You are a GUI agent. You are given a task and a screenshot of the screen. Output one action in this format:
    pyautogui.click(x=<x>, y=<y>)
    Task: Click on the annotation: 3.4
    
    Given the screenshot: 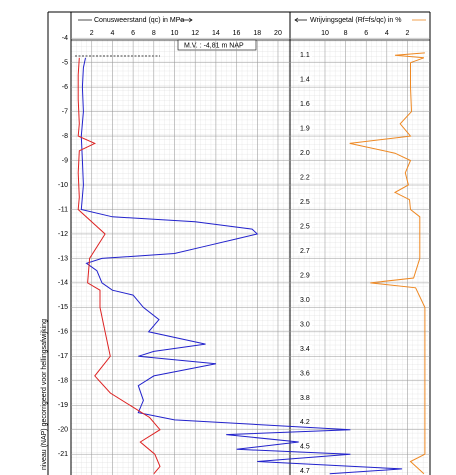 What is the action you would take?
    pyautogui.click(x=305, y=349)
    